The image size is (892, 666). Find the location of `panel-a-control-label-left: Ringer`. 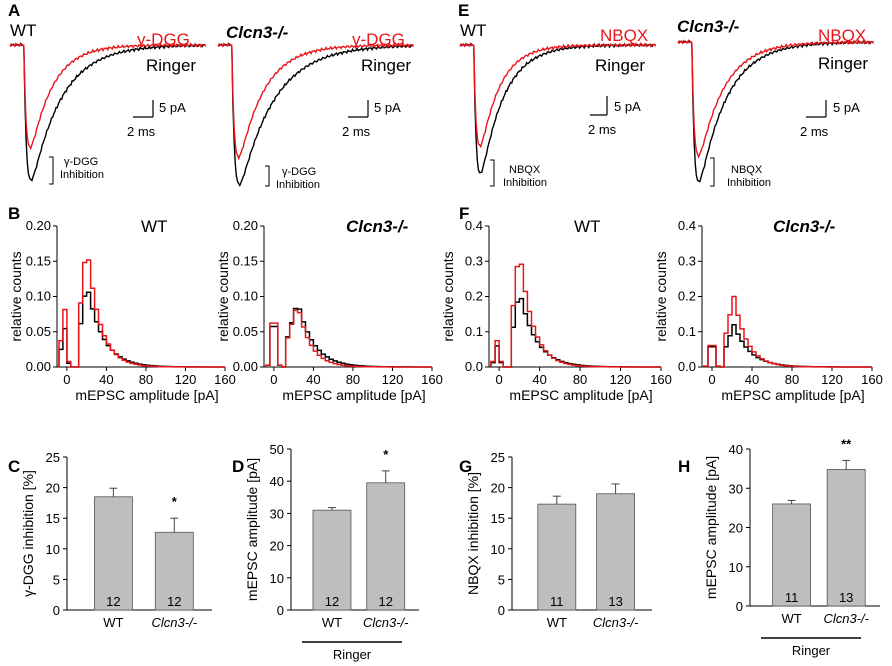

panel-a-control-label-left: Ringer is located at coordinates (171, 65).